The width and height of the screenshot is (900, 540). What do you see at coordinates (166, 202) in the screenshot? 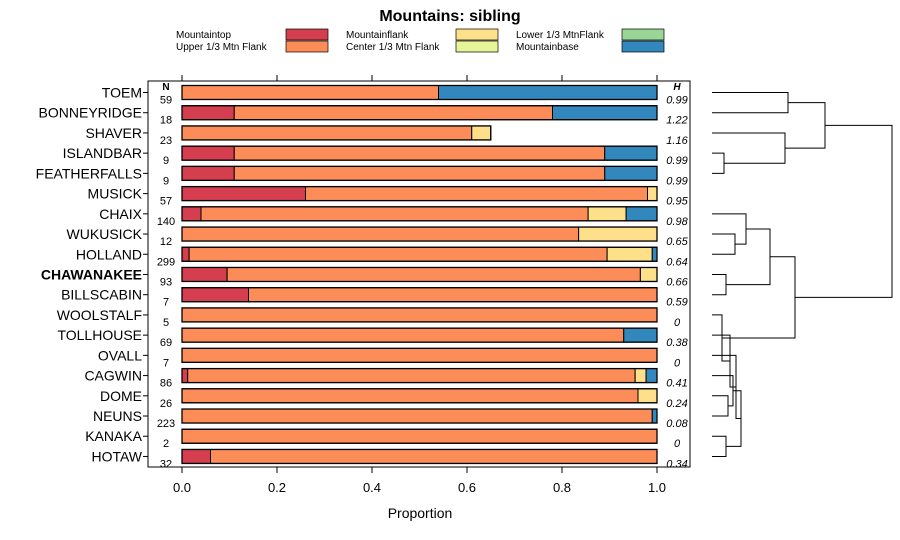
I see `n-value: 57` at bounding box center [166, 202].